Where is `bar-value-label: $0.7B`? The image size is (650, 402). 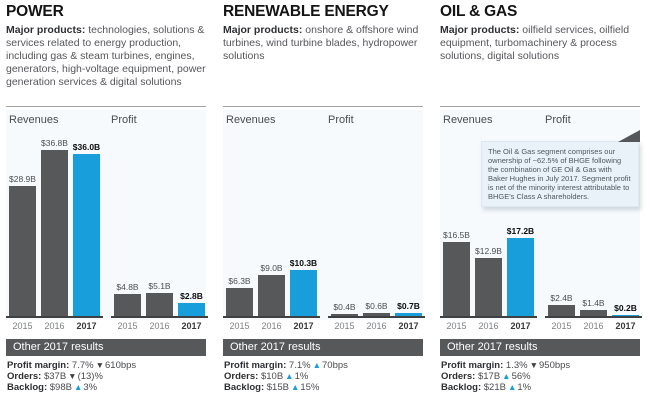
bar-value-label: $0.7B is located at coordinates (408, 306).